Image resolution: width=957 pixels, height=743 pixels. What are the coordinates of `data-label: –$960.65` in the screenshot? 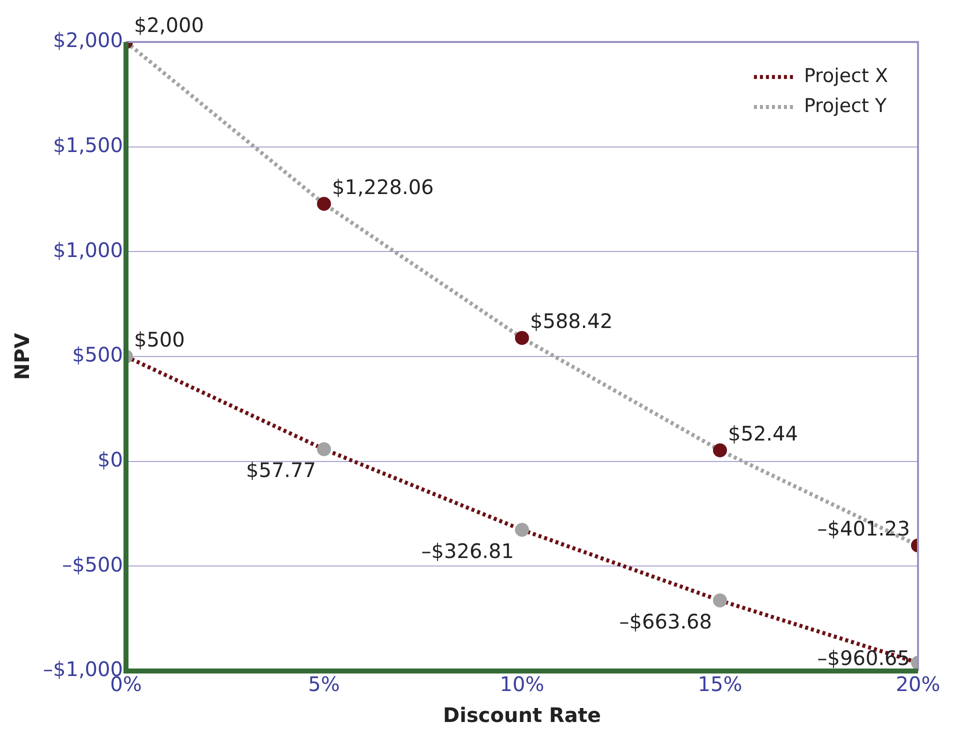 It's located at (863, 658).